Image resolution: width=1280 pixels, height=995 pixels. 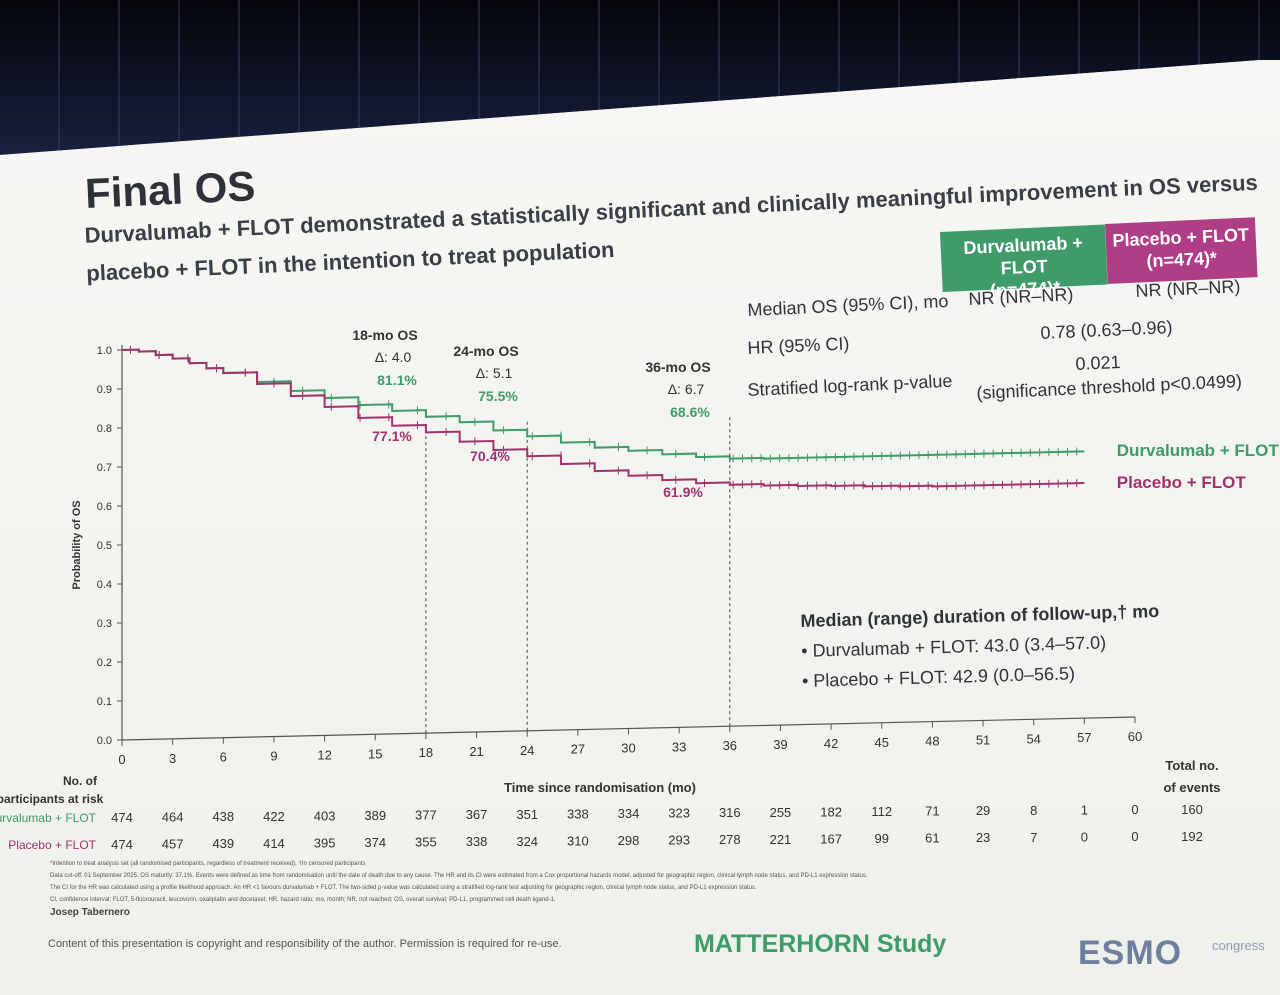 What do you see at coordinates (485, 351) in the screenshot?
I see `landmark-title: 24-mo OS` at bounding box center [485, 351].